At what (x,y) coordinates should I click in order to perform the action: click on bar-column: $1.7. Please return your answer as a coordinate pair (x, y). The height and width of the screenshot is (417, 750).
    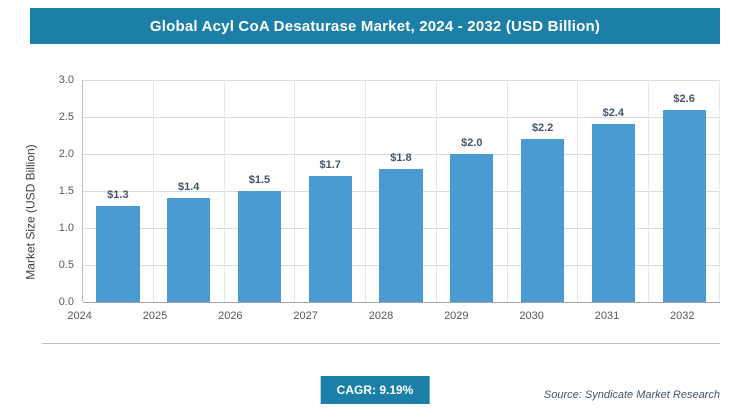
    Looking at the image, I should click on (331, 191).